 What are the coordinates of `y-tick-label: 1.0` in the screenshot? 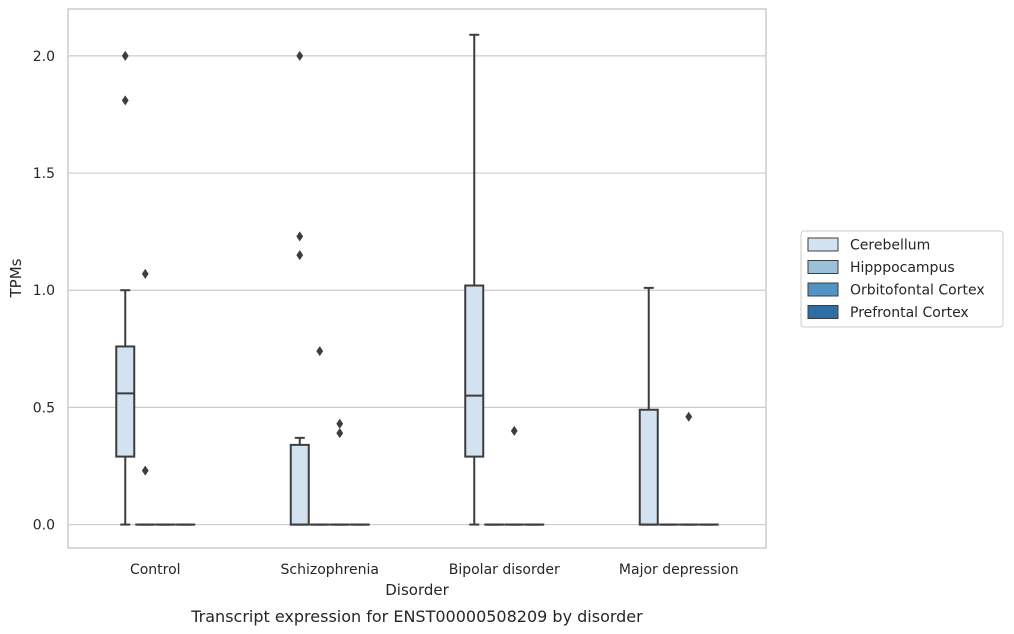 It's located at (44, 291).